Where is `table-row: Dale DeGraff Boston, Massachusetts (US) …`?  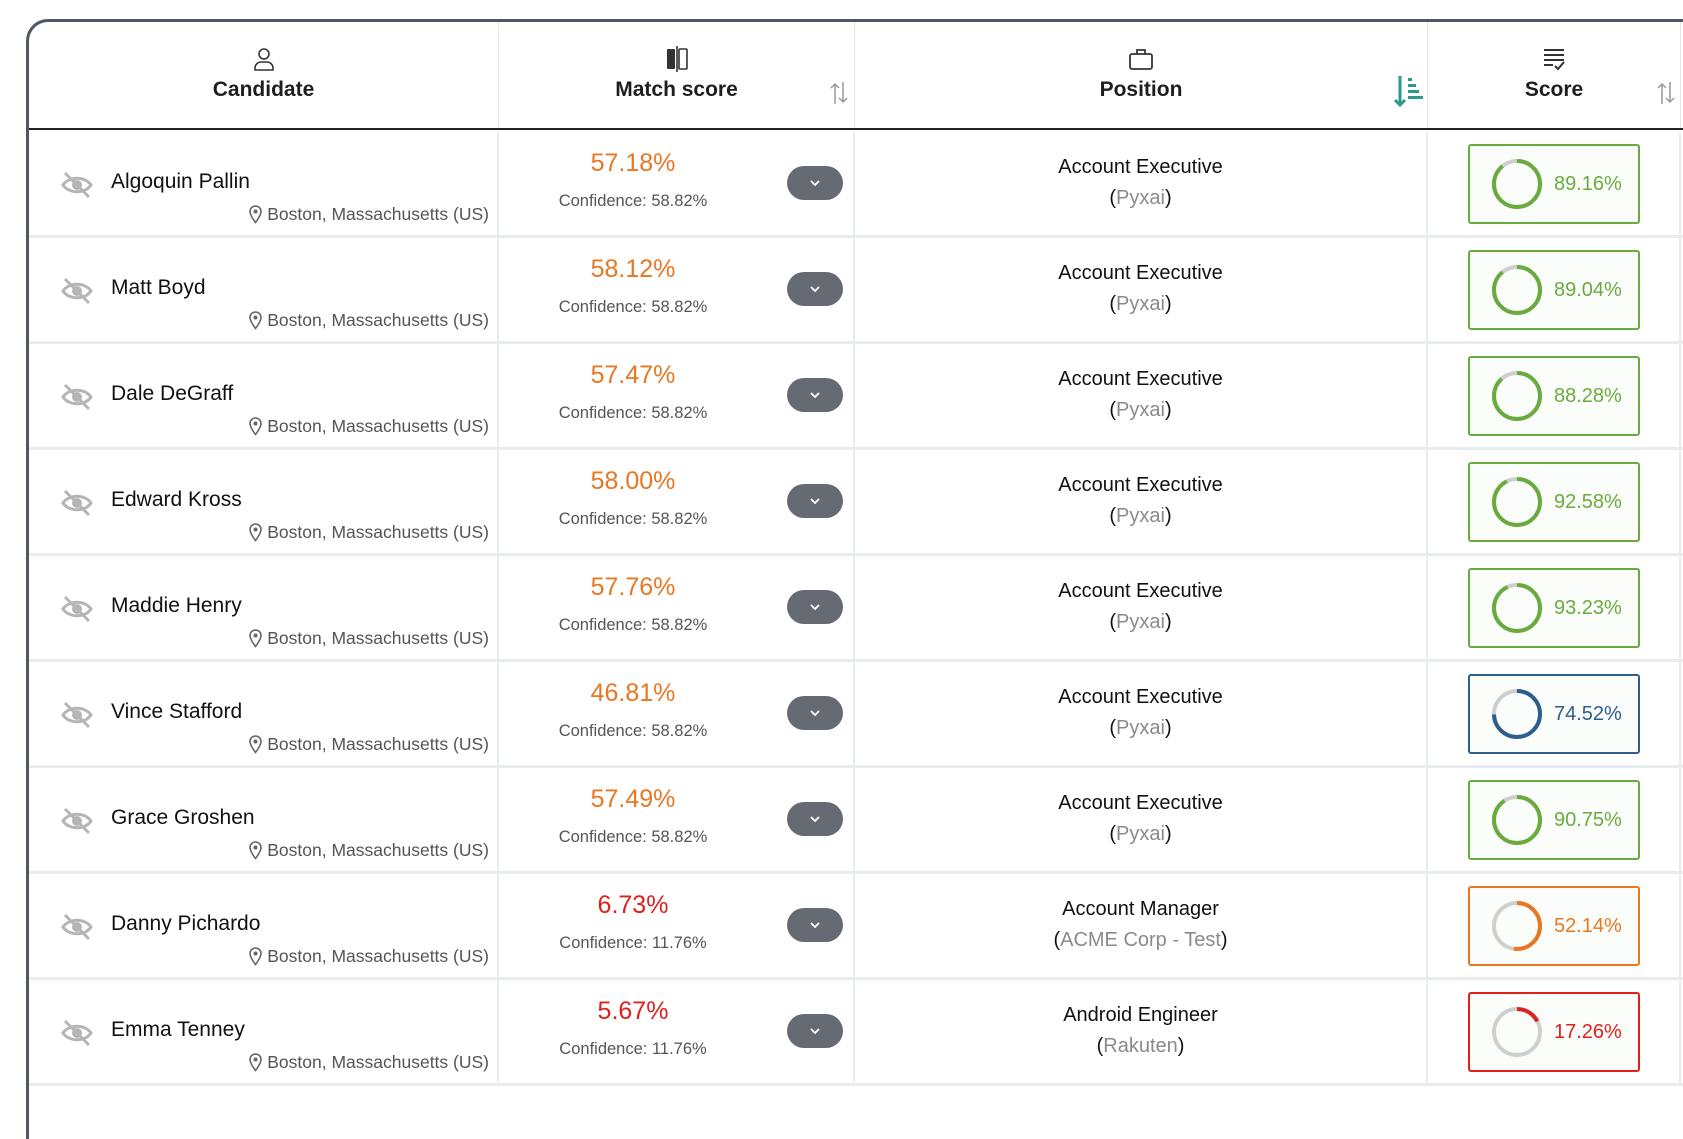
table-row: Dale DeGraff Boston, Massachusetts (US) … is located at coordinates (856, 397).